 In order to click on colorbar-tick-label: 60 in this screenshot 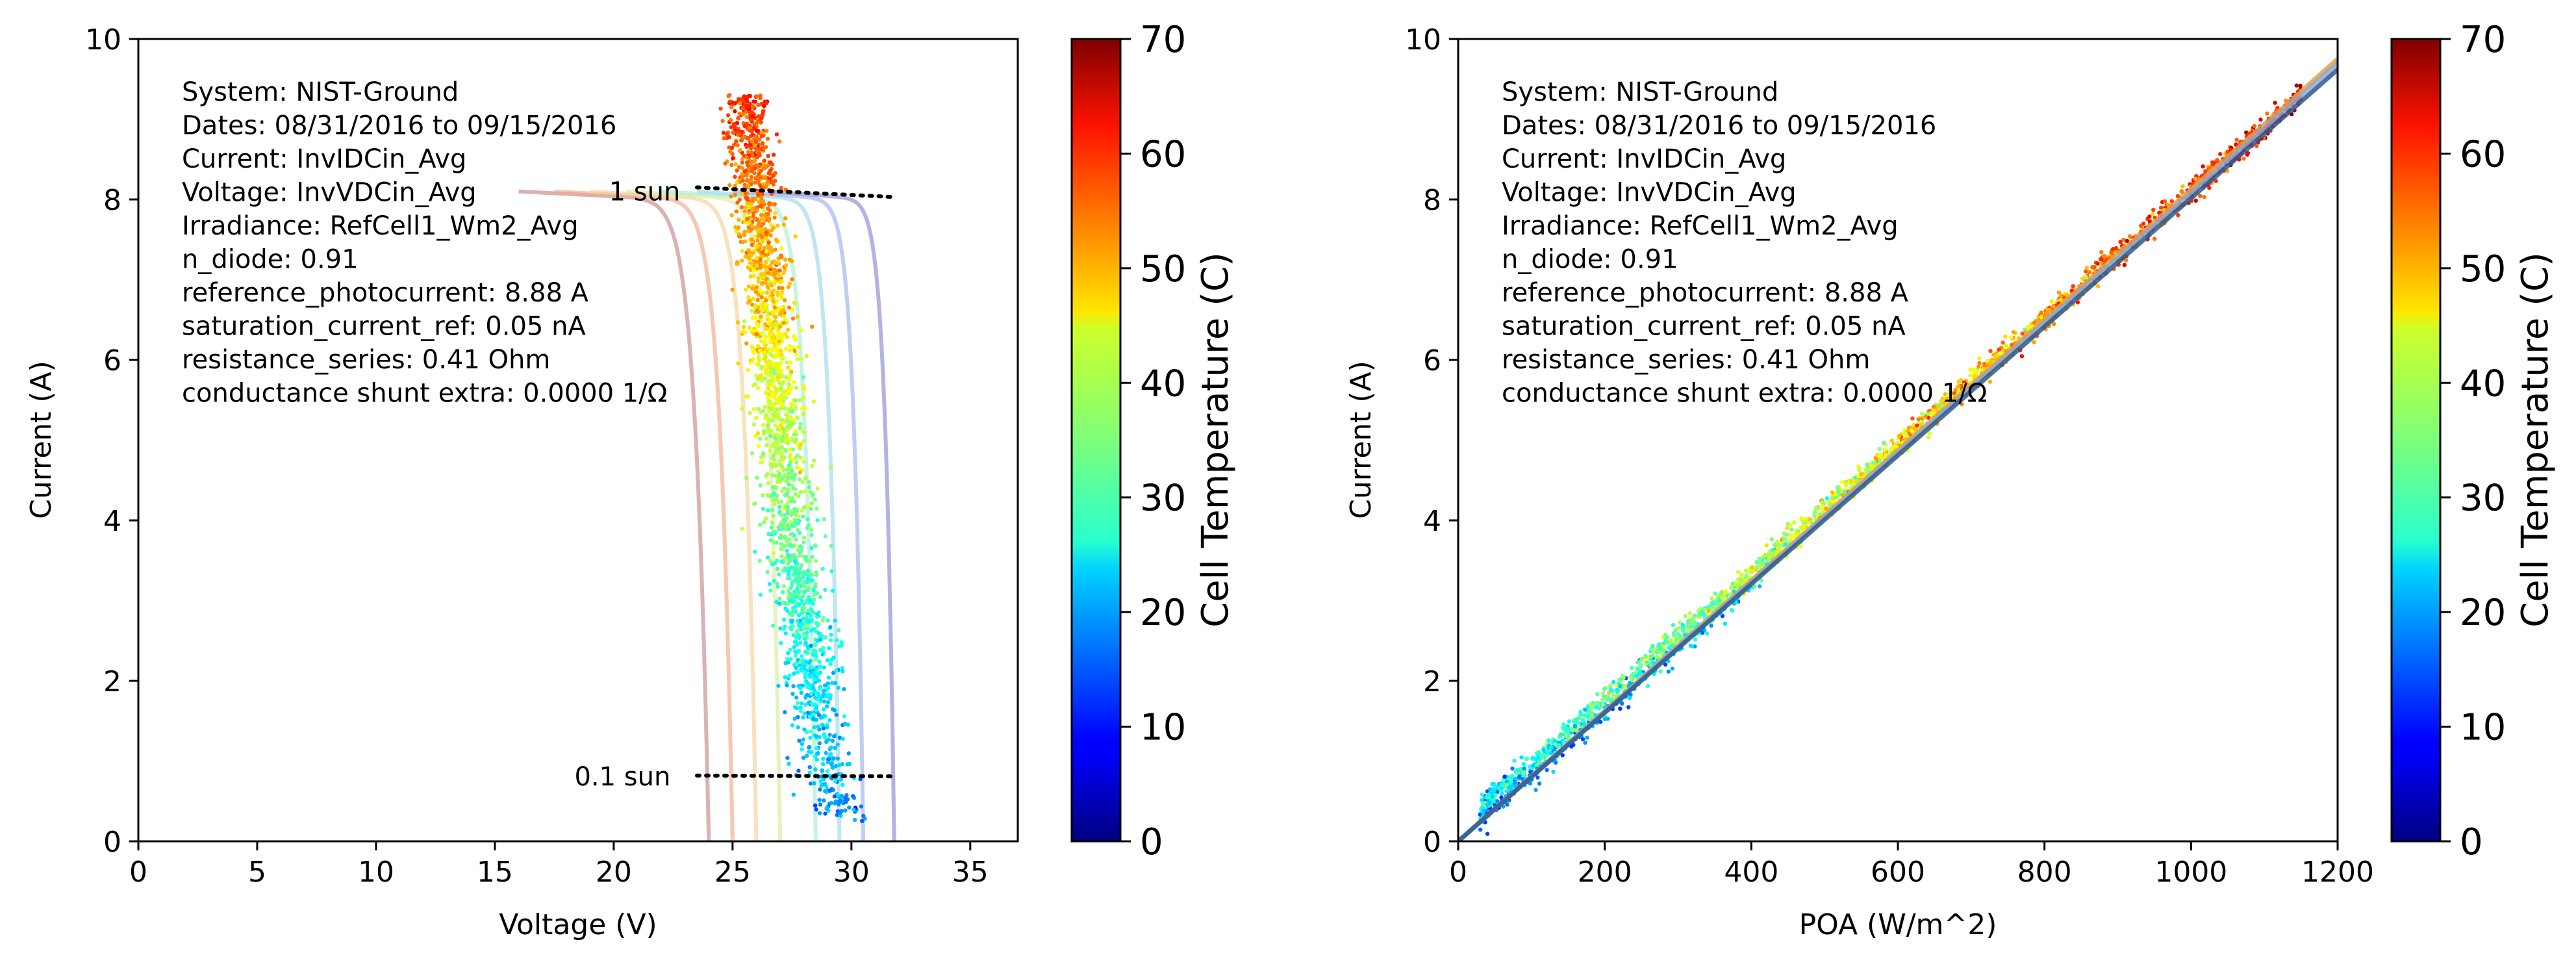, I will do `click(1163, 154)`.